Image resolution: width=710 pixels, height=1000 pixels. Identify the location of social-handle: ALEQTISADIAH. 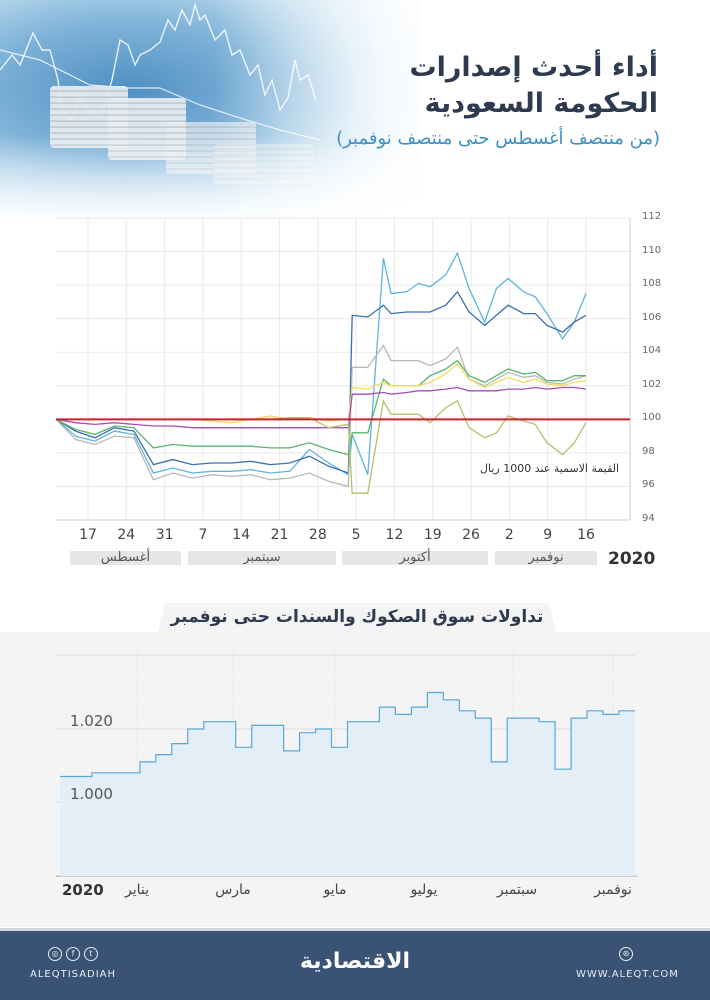
(73, 974).